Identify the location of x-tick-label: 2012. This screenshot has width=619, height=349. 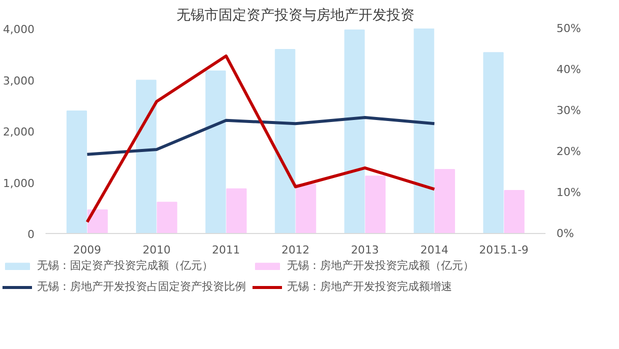
(296, 250).